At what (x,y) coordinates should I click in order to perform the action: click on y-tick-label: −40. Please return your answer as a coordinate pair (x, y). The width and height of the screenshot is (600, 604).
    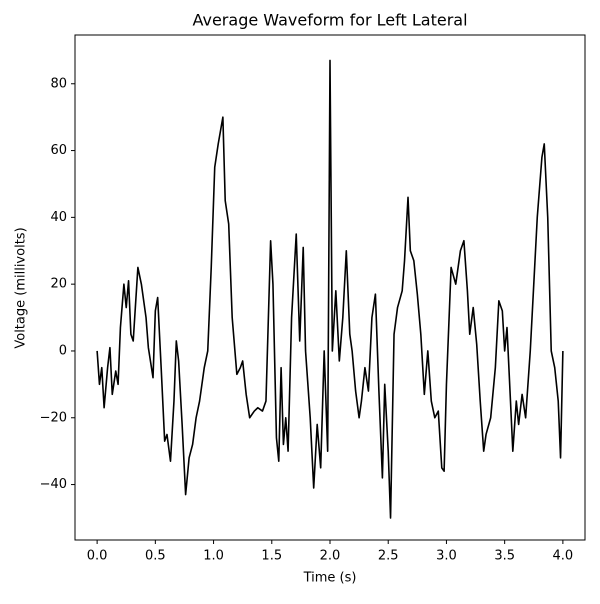
    Looking at the image, I should click on (53, 484).